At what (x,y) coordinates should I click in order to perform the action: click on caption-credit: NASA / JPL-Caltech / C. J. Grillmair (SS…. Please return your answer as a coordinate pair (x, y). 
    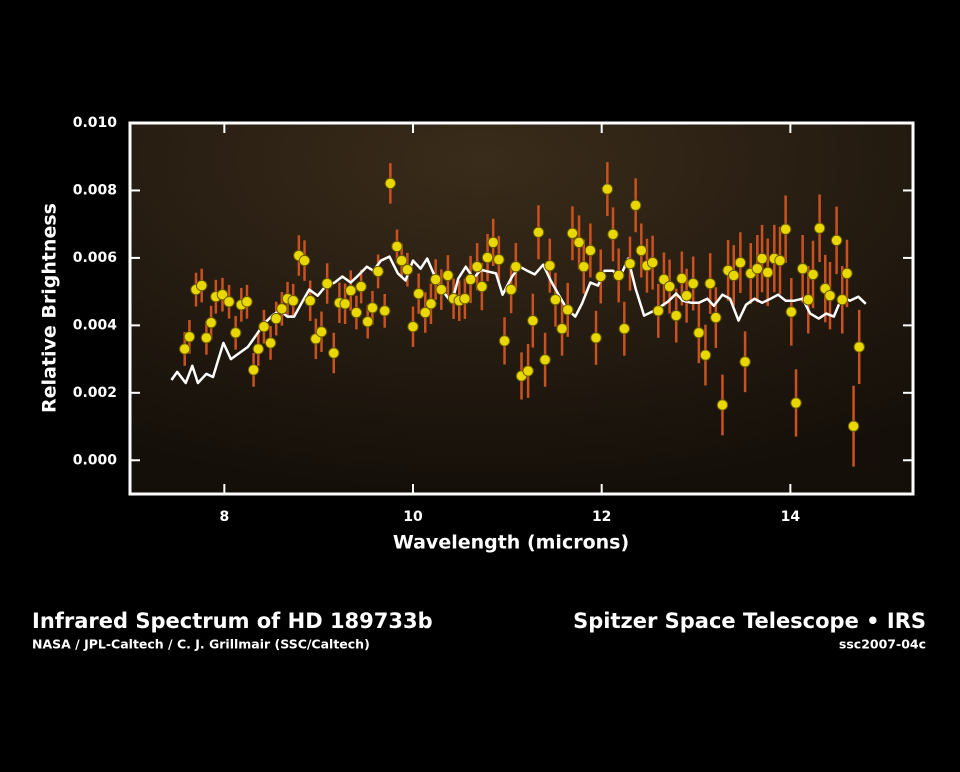
    Looking at the image, I should click on (201, 644).